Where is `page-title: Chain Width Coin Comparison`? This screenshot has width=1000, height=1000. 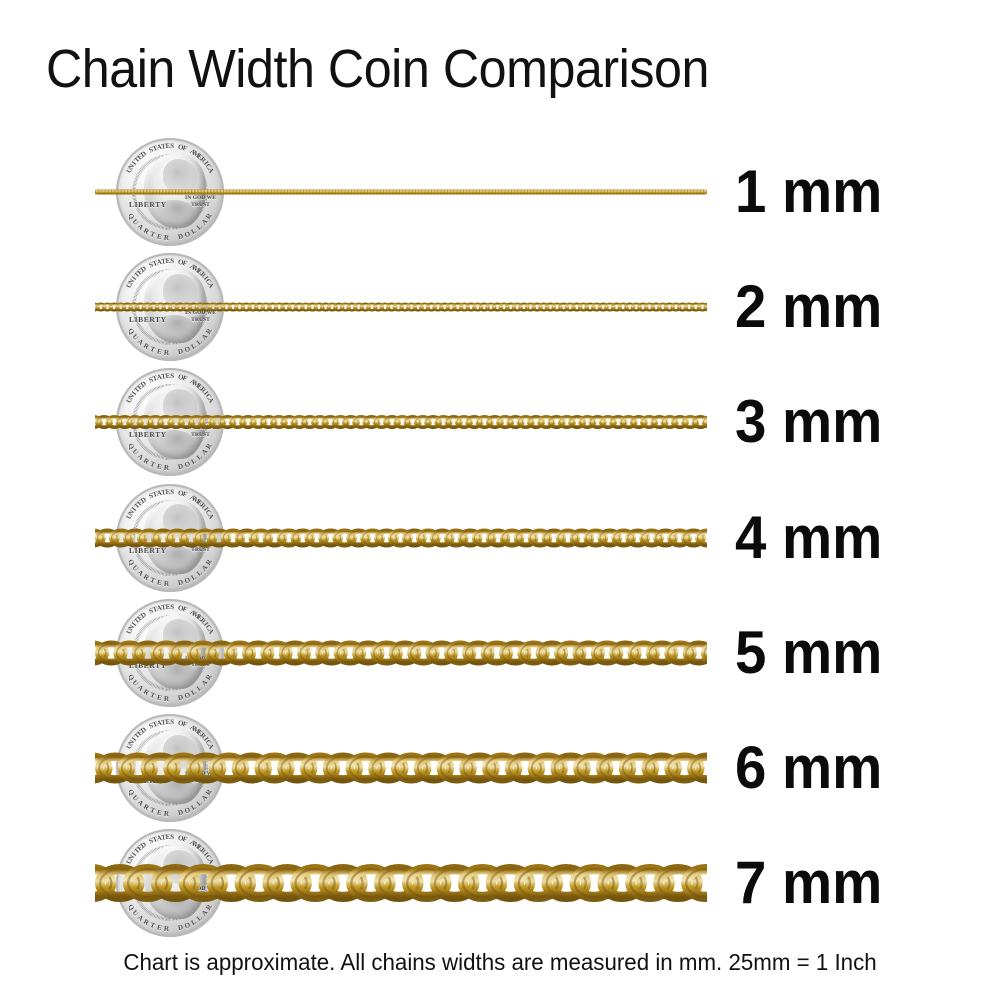 page-title: Chain Width Coin Comparison is located at coordinates (377, 69).